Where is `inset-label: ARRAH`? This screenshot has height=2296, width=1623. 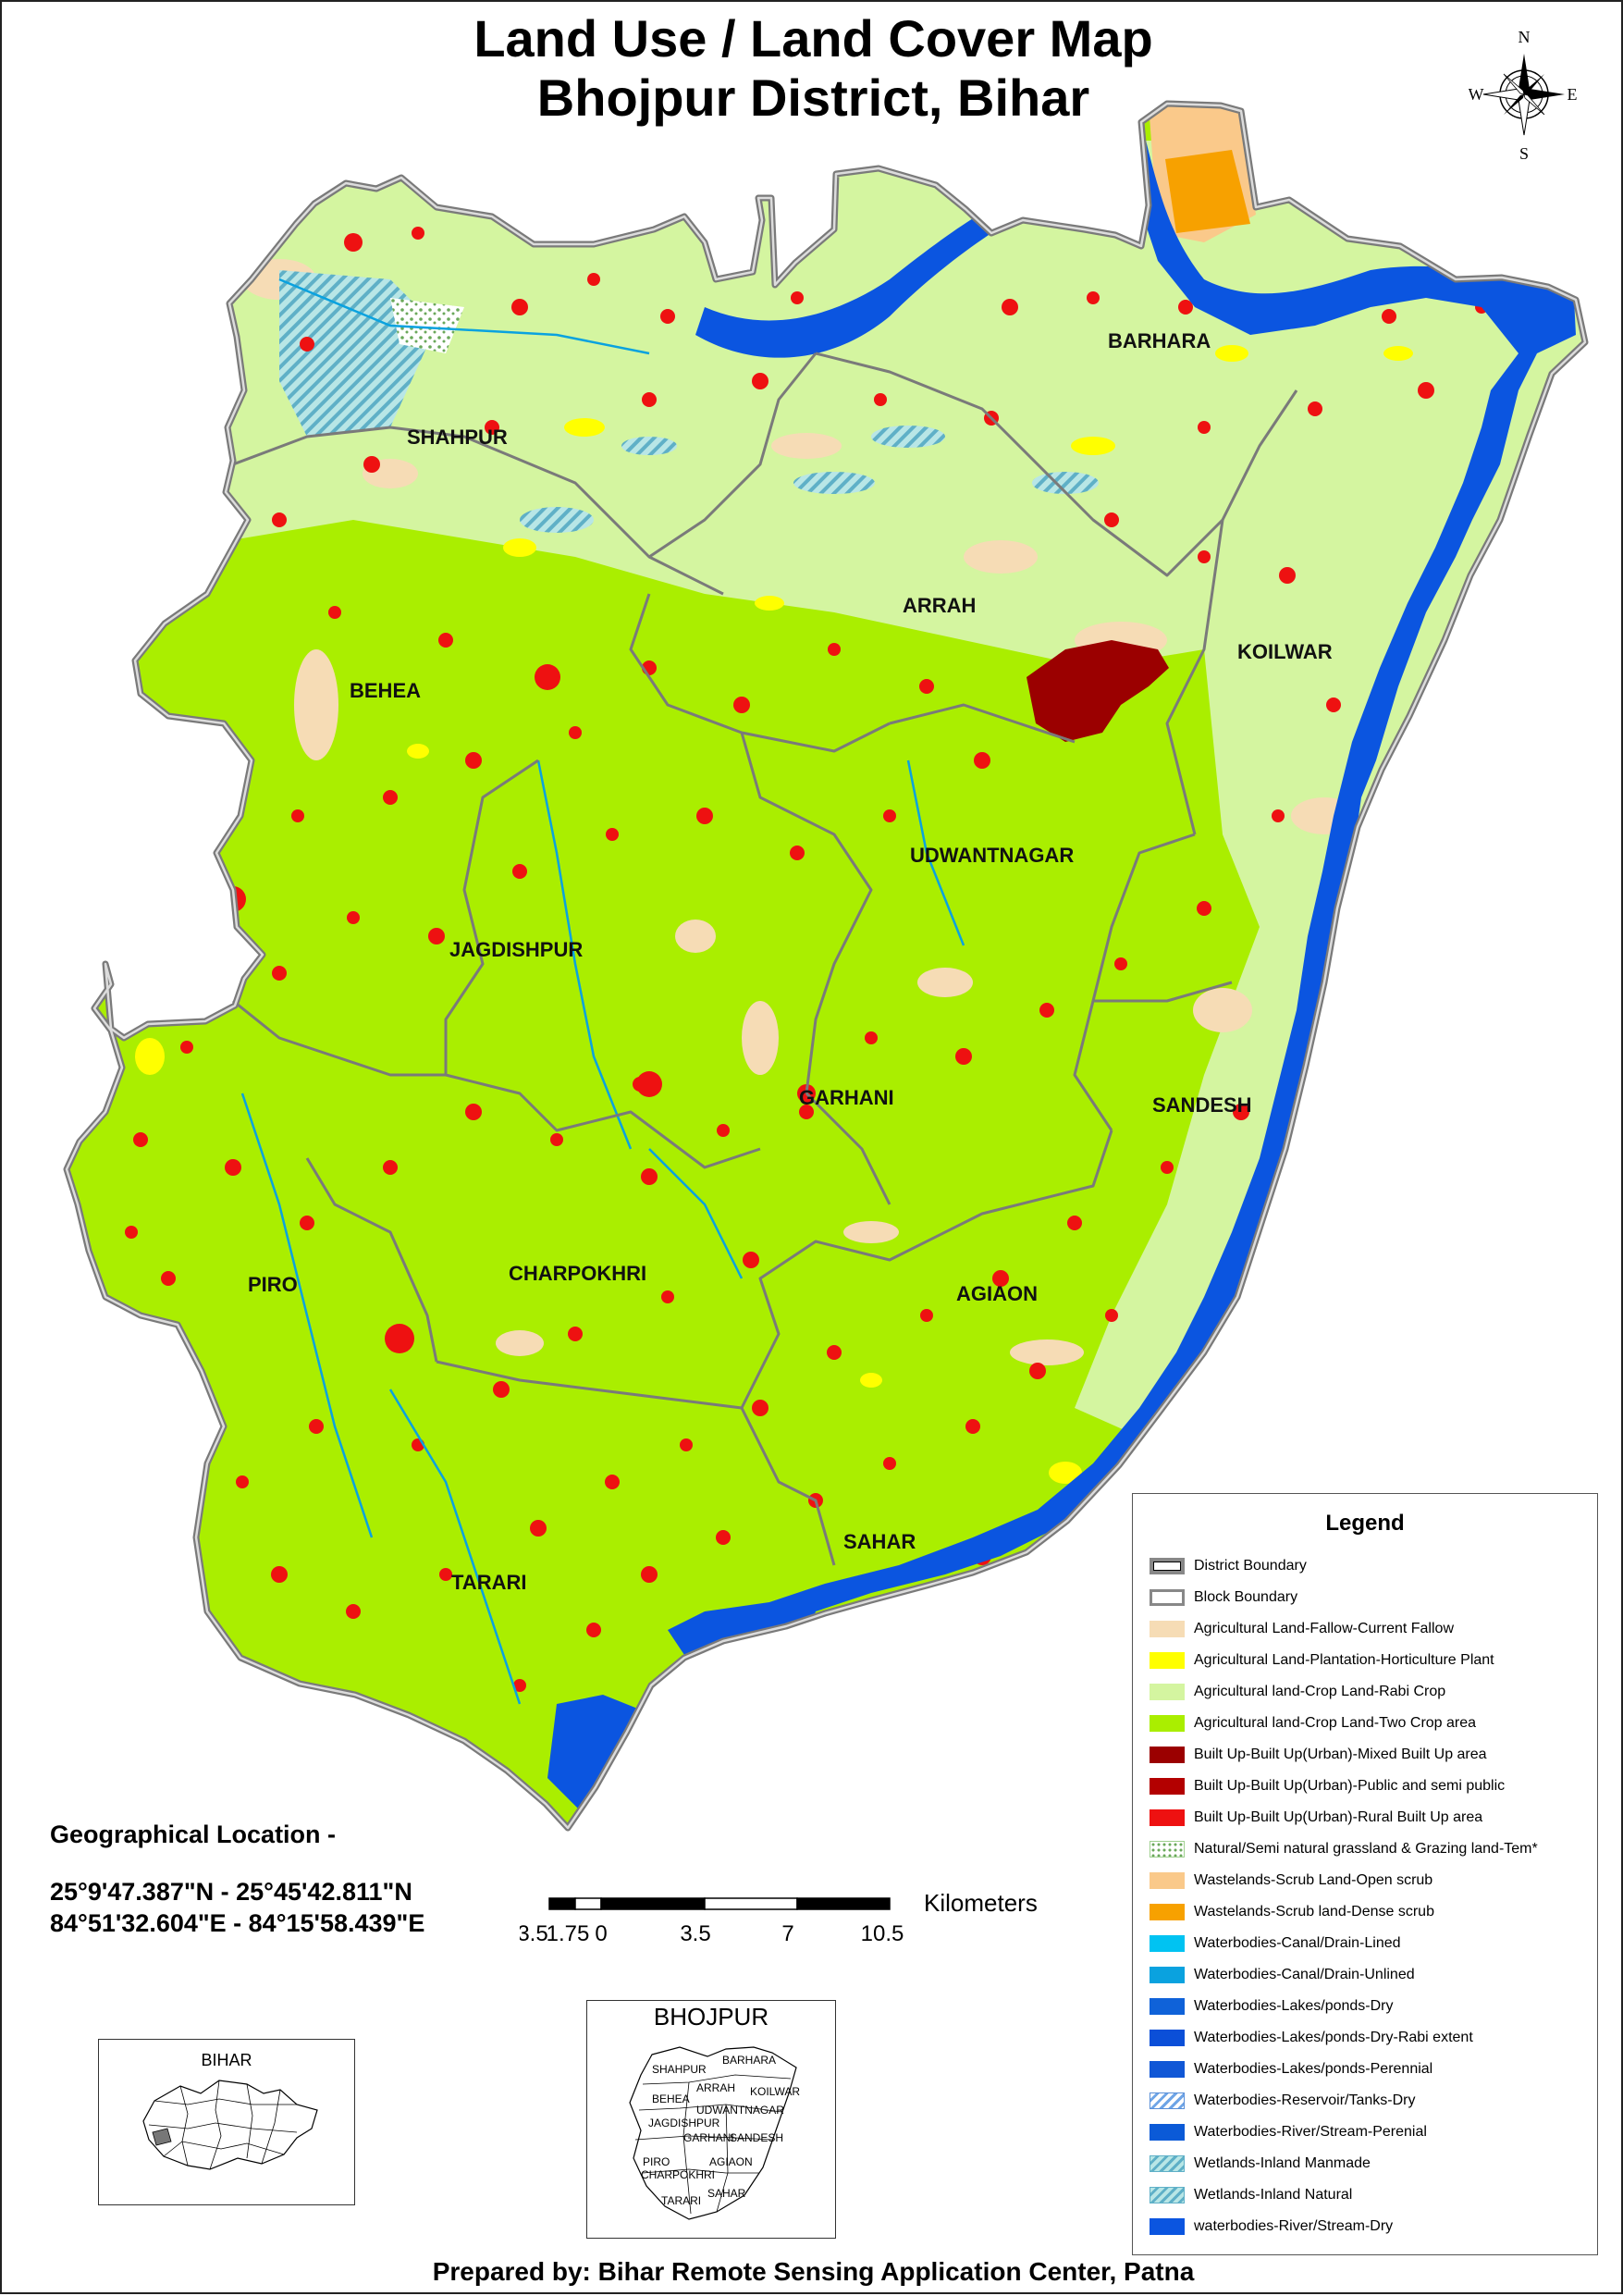 inset-label: ARRAH is located at coordinates (715, 2087).